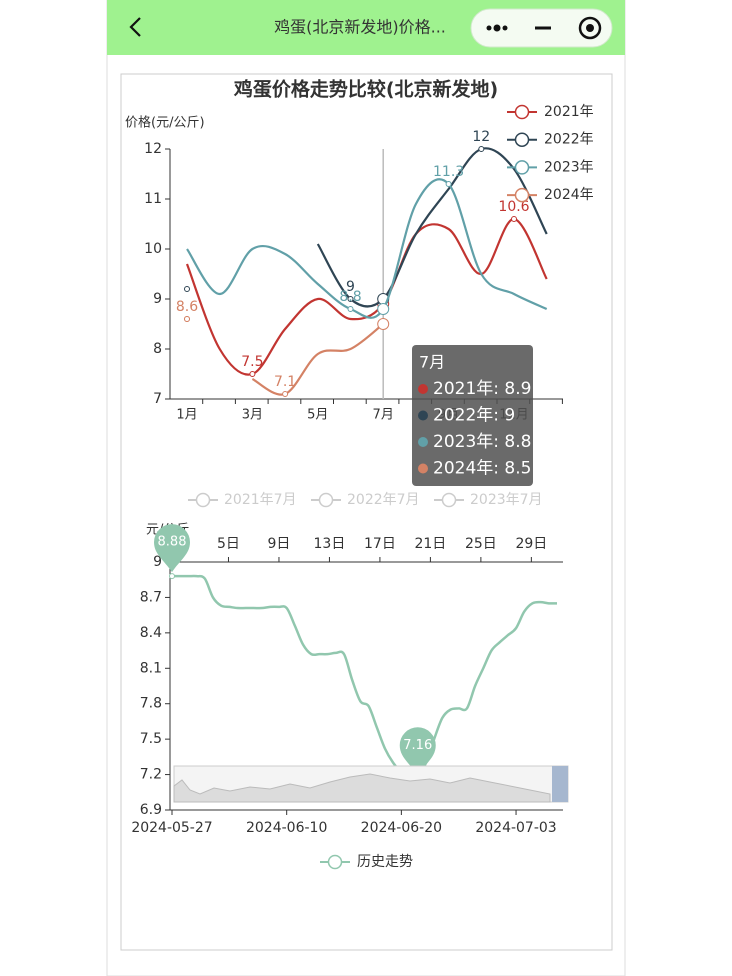 This screenshot has width=732, height=976. What do you see at coordinates (330, 544) in the screenshot?
I see `x2-tick-label: 13日` at bounding box center [330, 544].